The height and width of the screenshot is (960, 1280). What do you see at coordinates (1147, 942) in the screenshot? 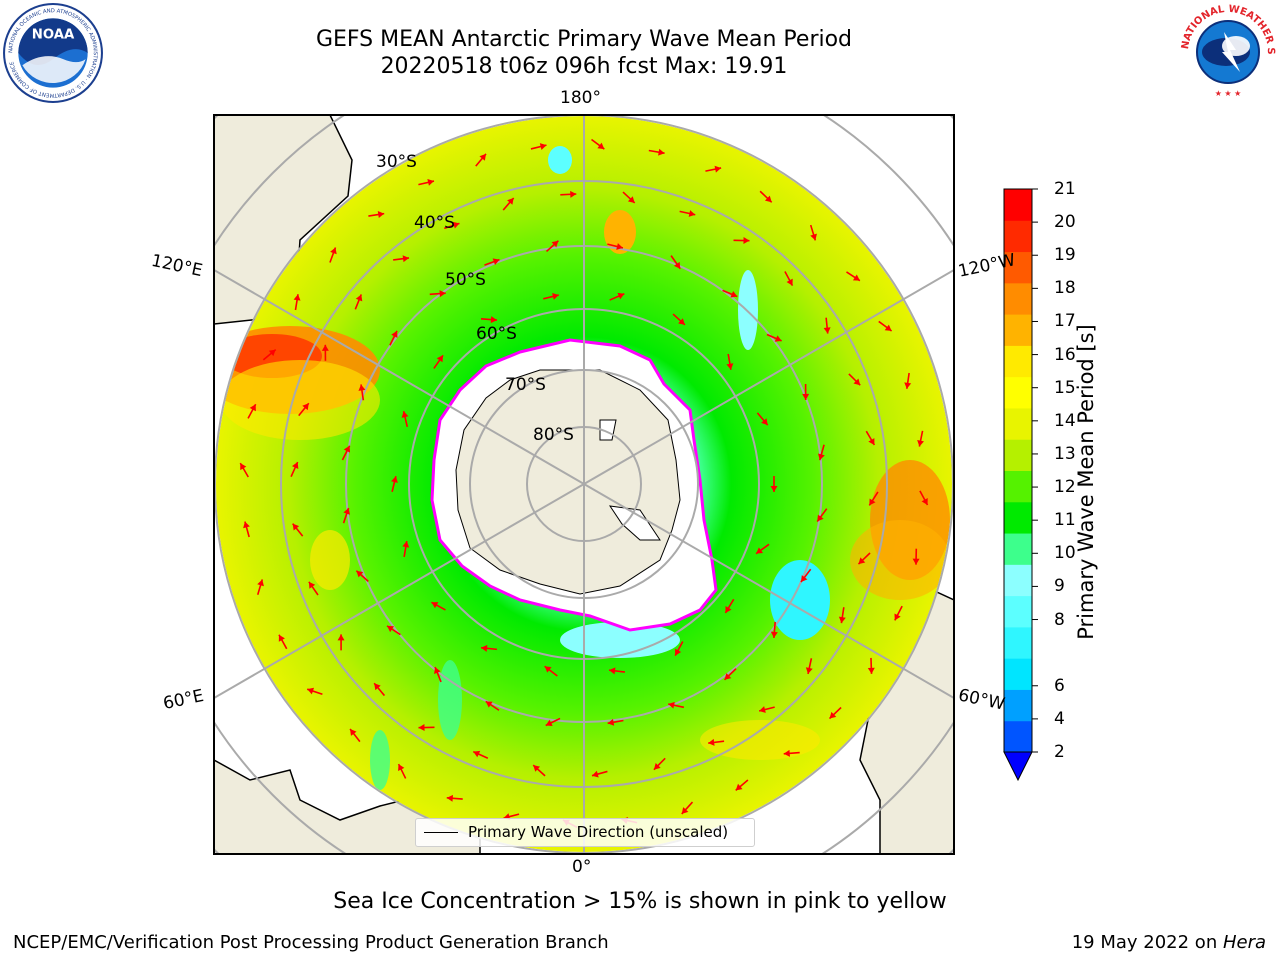
I see `footer-date-text: 19 May 2022 on` at bounding box center [1147, 942].